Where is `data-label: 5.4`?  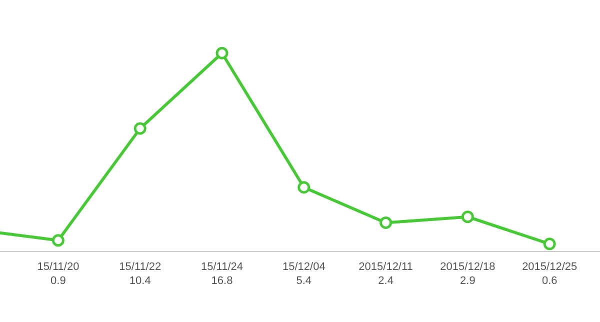
data-label: 5.4 is located at coordinates (304, 281).